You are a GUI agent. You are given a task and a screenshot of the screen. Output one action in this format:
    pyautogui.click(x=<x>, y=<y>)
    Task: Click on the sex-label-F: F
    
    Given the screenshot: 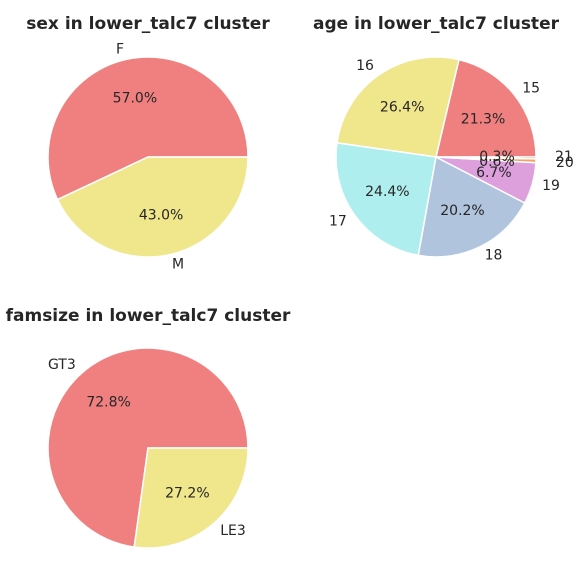 What is the action you would take?
    pyautogui.click(x=120, y=50)
    